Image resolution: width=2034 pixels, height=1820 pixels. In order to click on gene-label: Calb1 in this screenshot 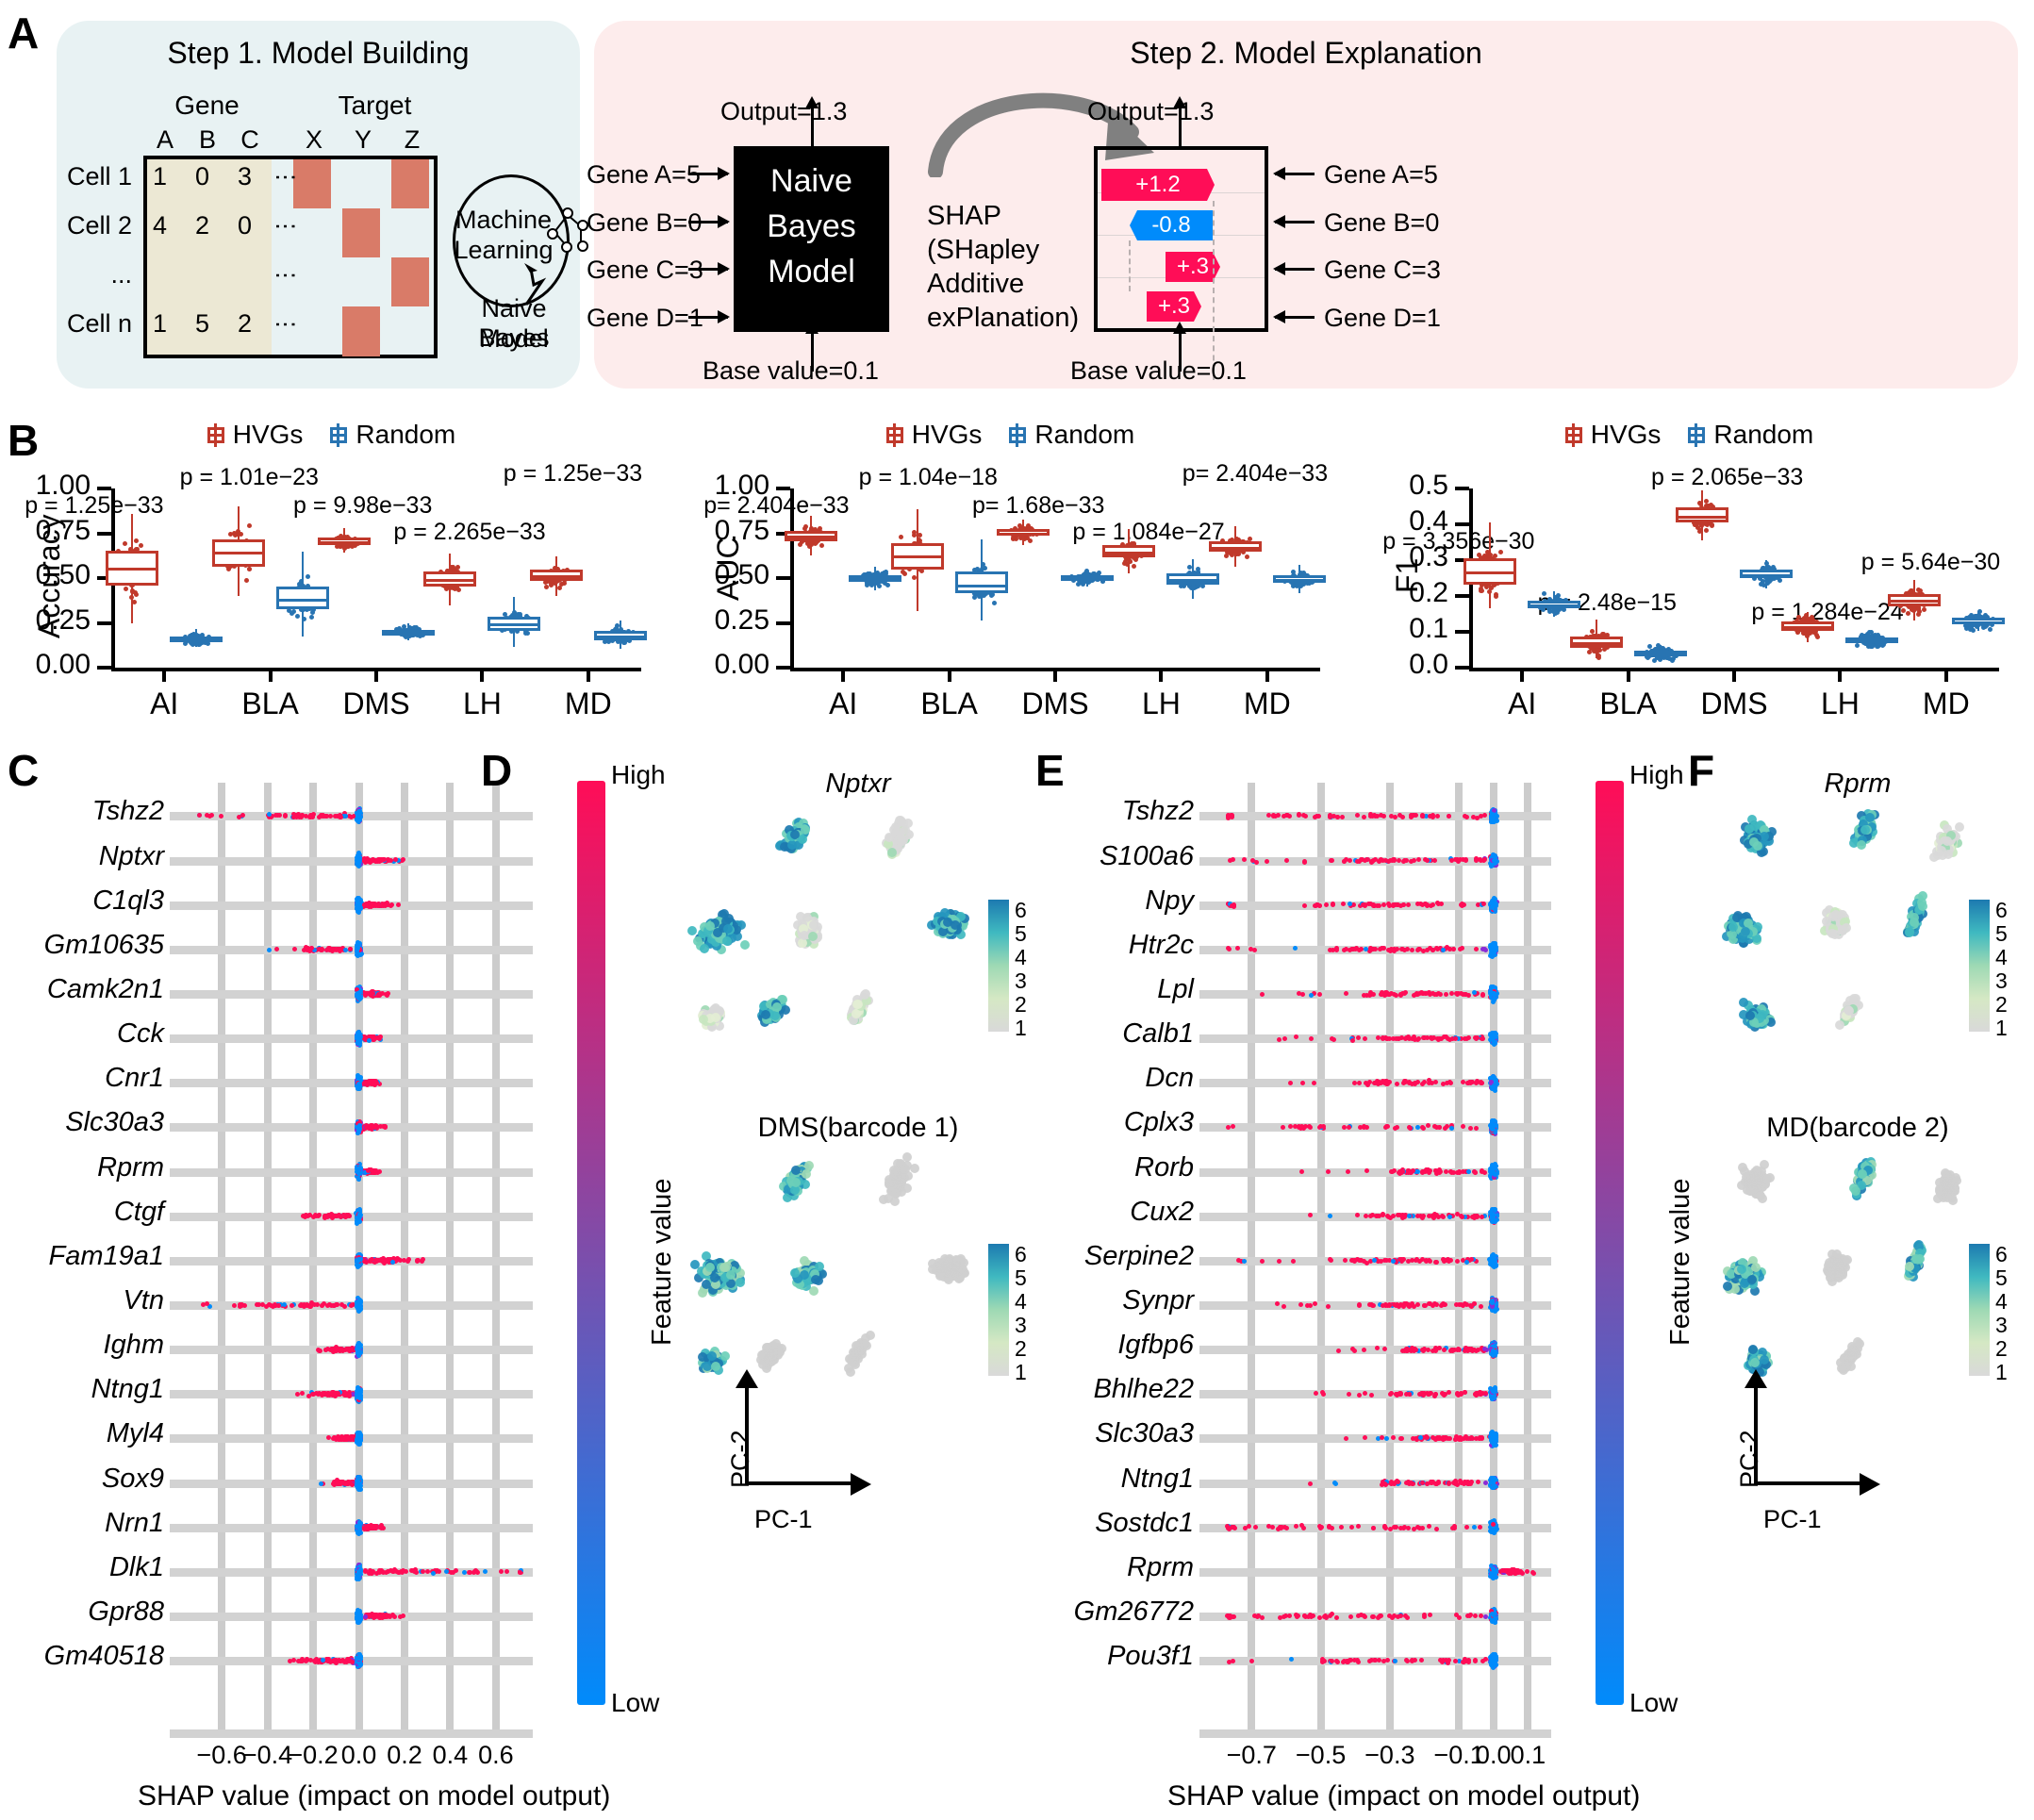, I will do `click(1106, 1034)`.